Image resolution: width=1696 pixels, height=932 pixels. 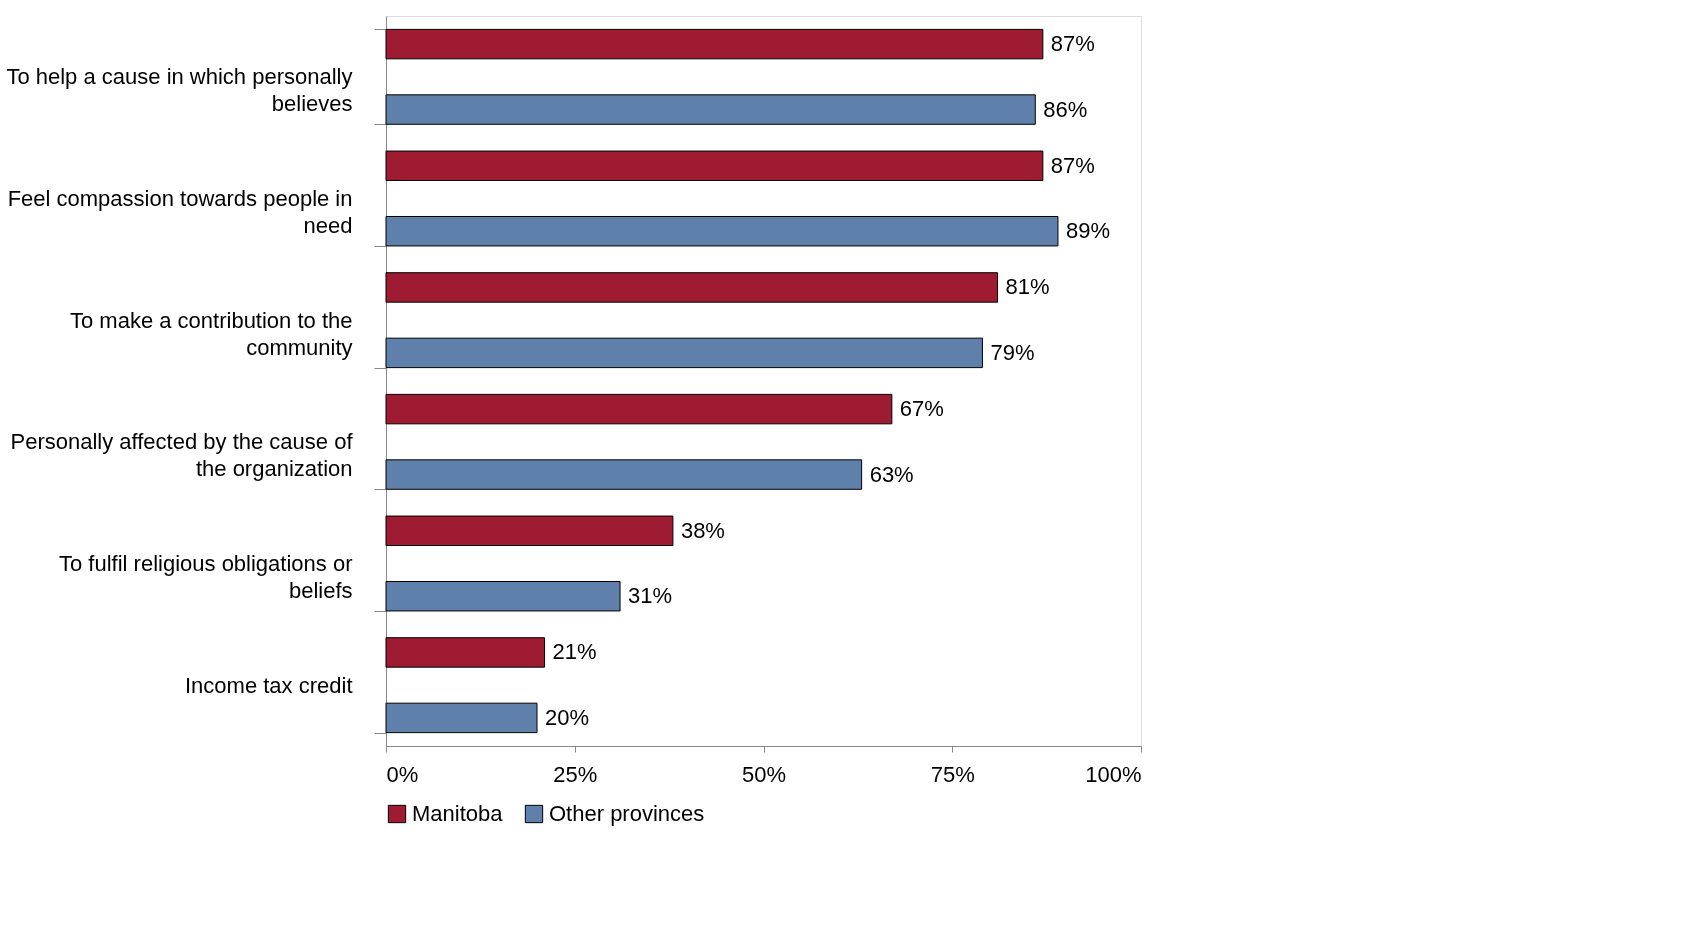 What do you see at coordinates (627, 813) in the screenshot?
I see `legend-label: Other provinces` at bounding box center [627, 813].